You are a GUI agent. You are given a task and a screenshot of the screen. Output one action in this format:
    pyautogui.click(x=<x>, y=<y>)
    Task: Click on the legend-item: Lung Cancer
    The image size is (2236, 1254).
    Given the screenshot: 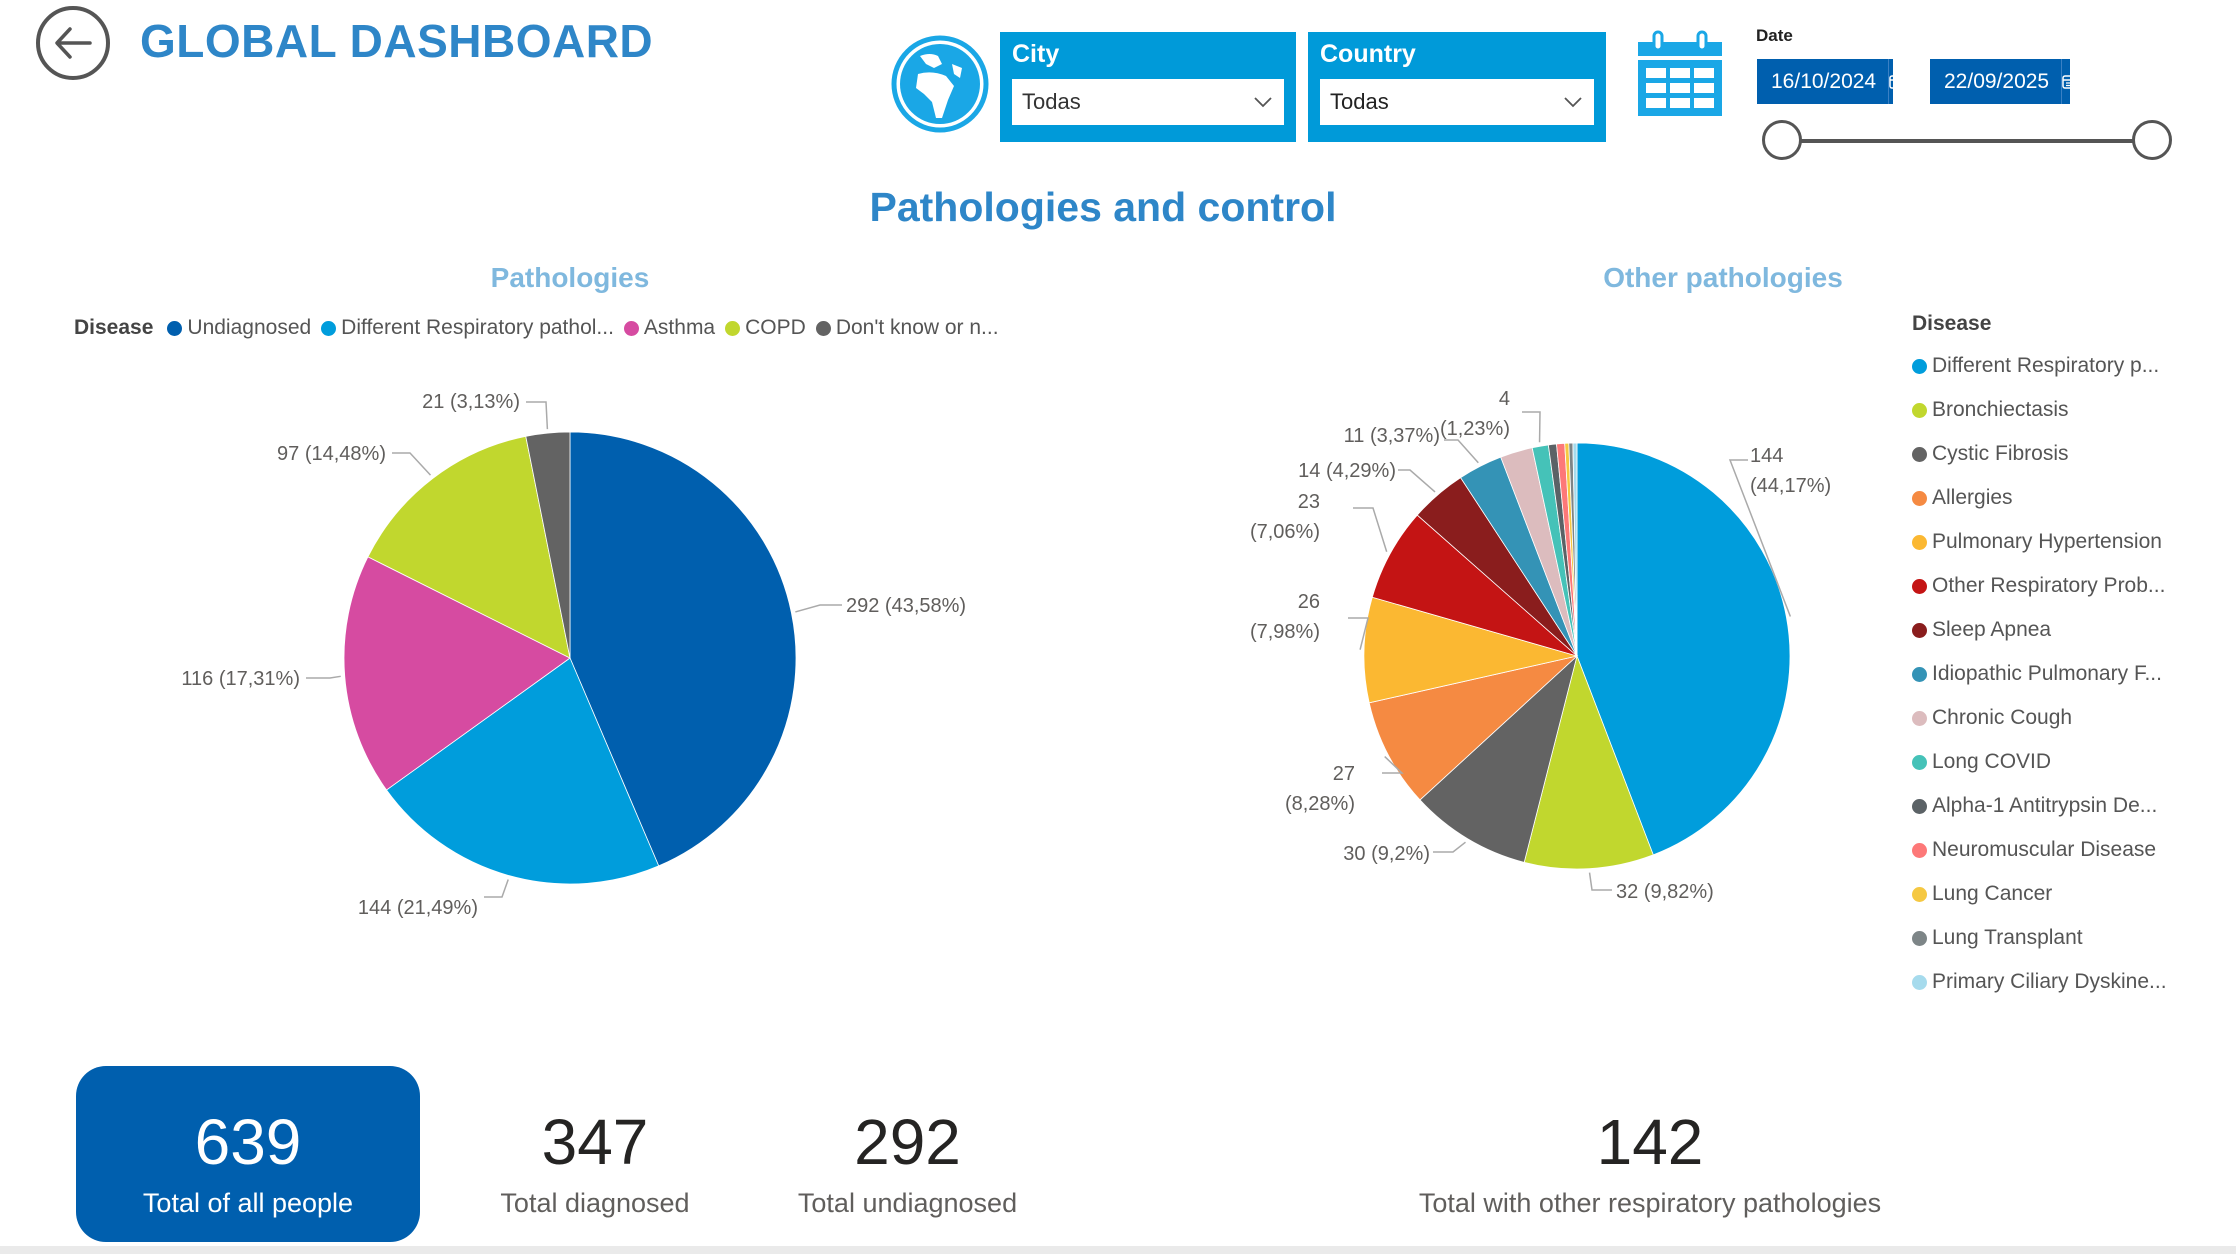 What is the action you would take?
    pyautogui.click(x=2039, y=894)
    